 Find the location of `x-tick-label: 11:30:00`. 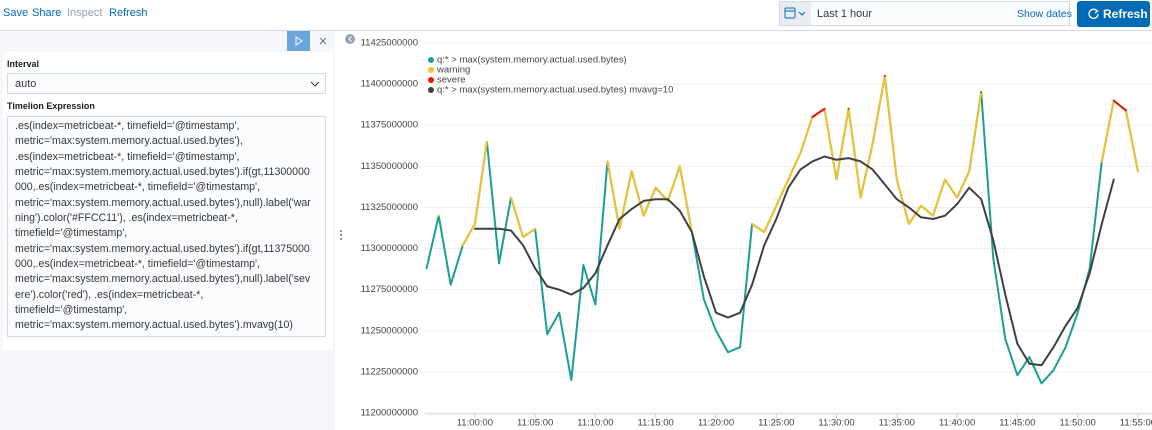

x-tick-label: 11:30:00 is located at coordinates (836, 423).